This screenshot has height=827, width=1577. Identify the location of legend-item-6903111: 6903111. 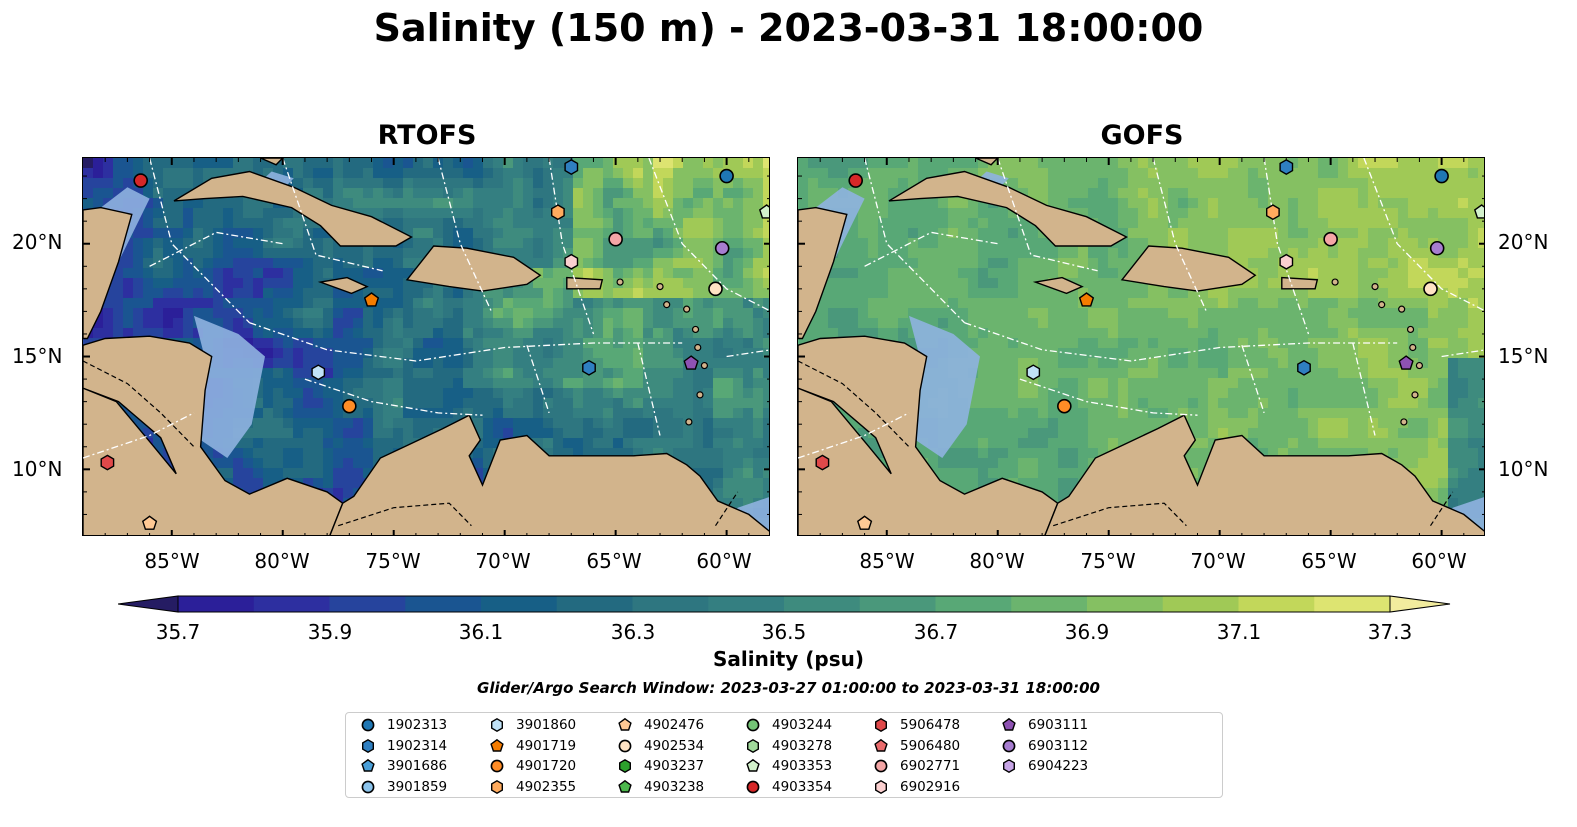
(1044, 725).